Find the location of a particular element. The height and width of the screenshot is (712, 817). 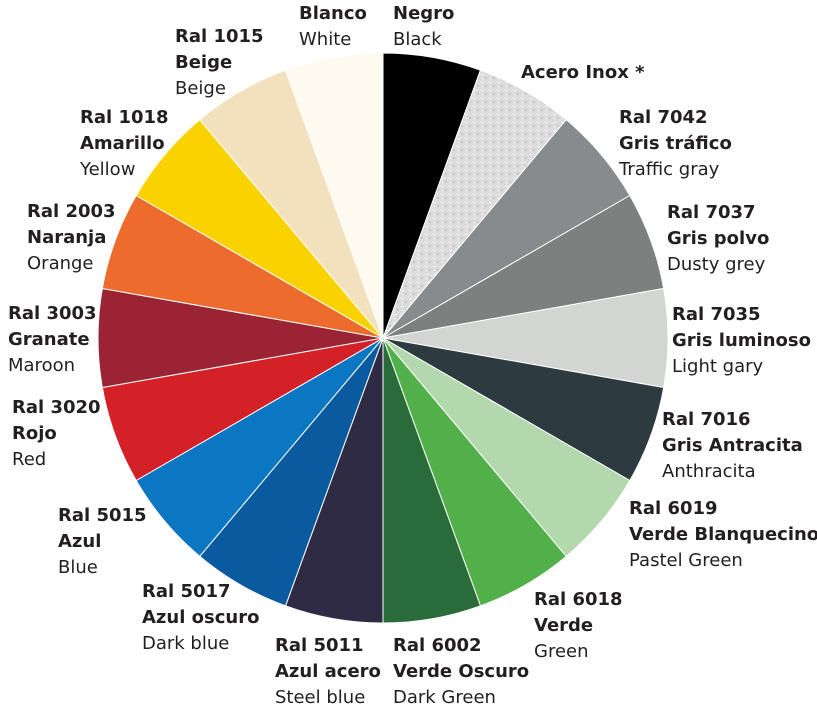

label-code: Ral 7016 is located at coordinates (706, 419).